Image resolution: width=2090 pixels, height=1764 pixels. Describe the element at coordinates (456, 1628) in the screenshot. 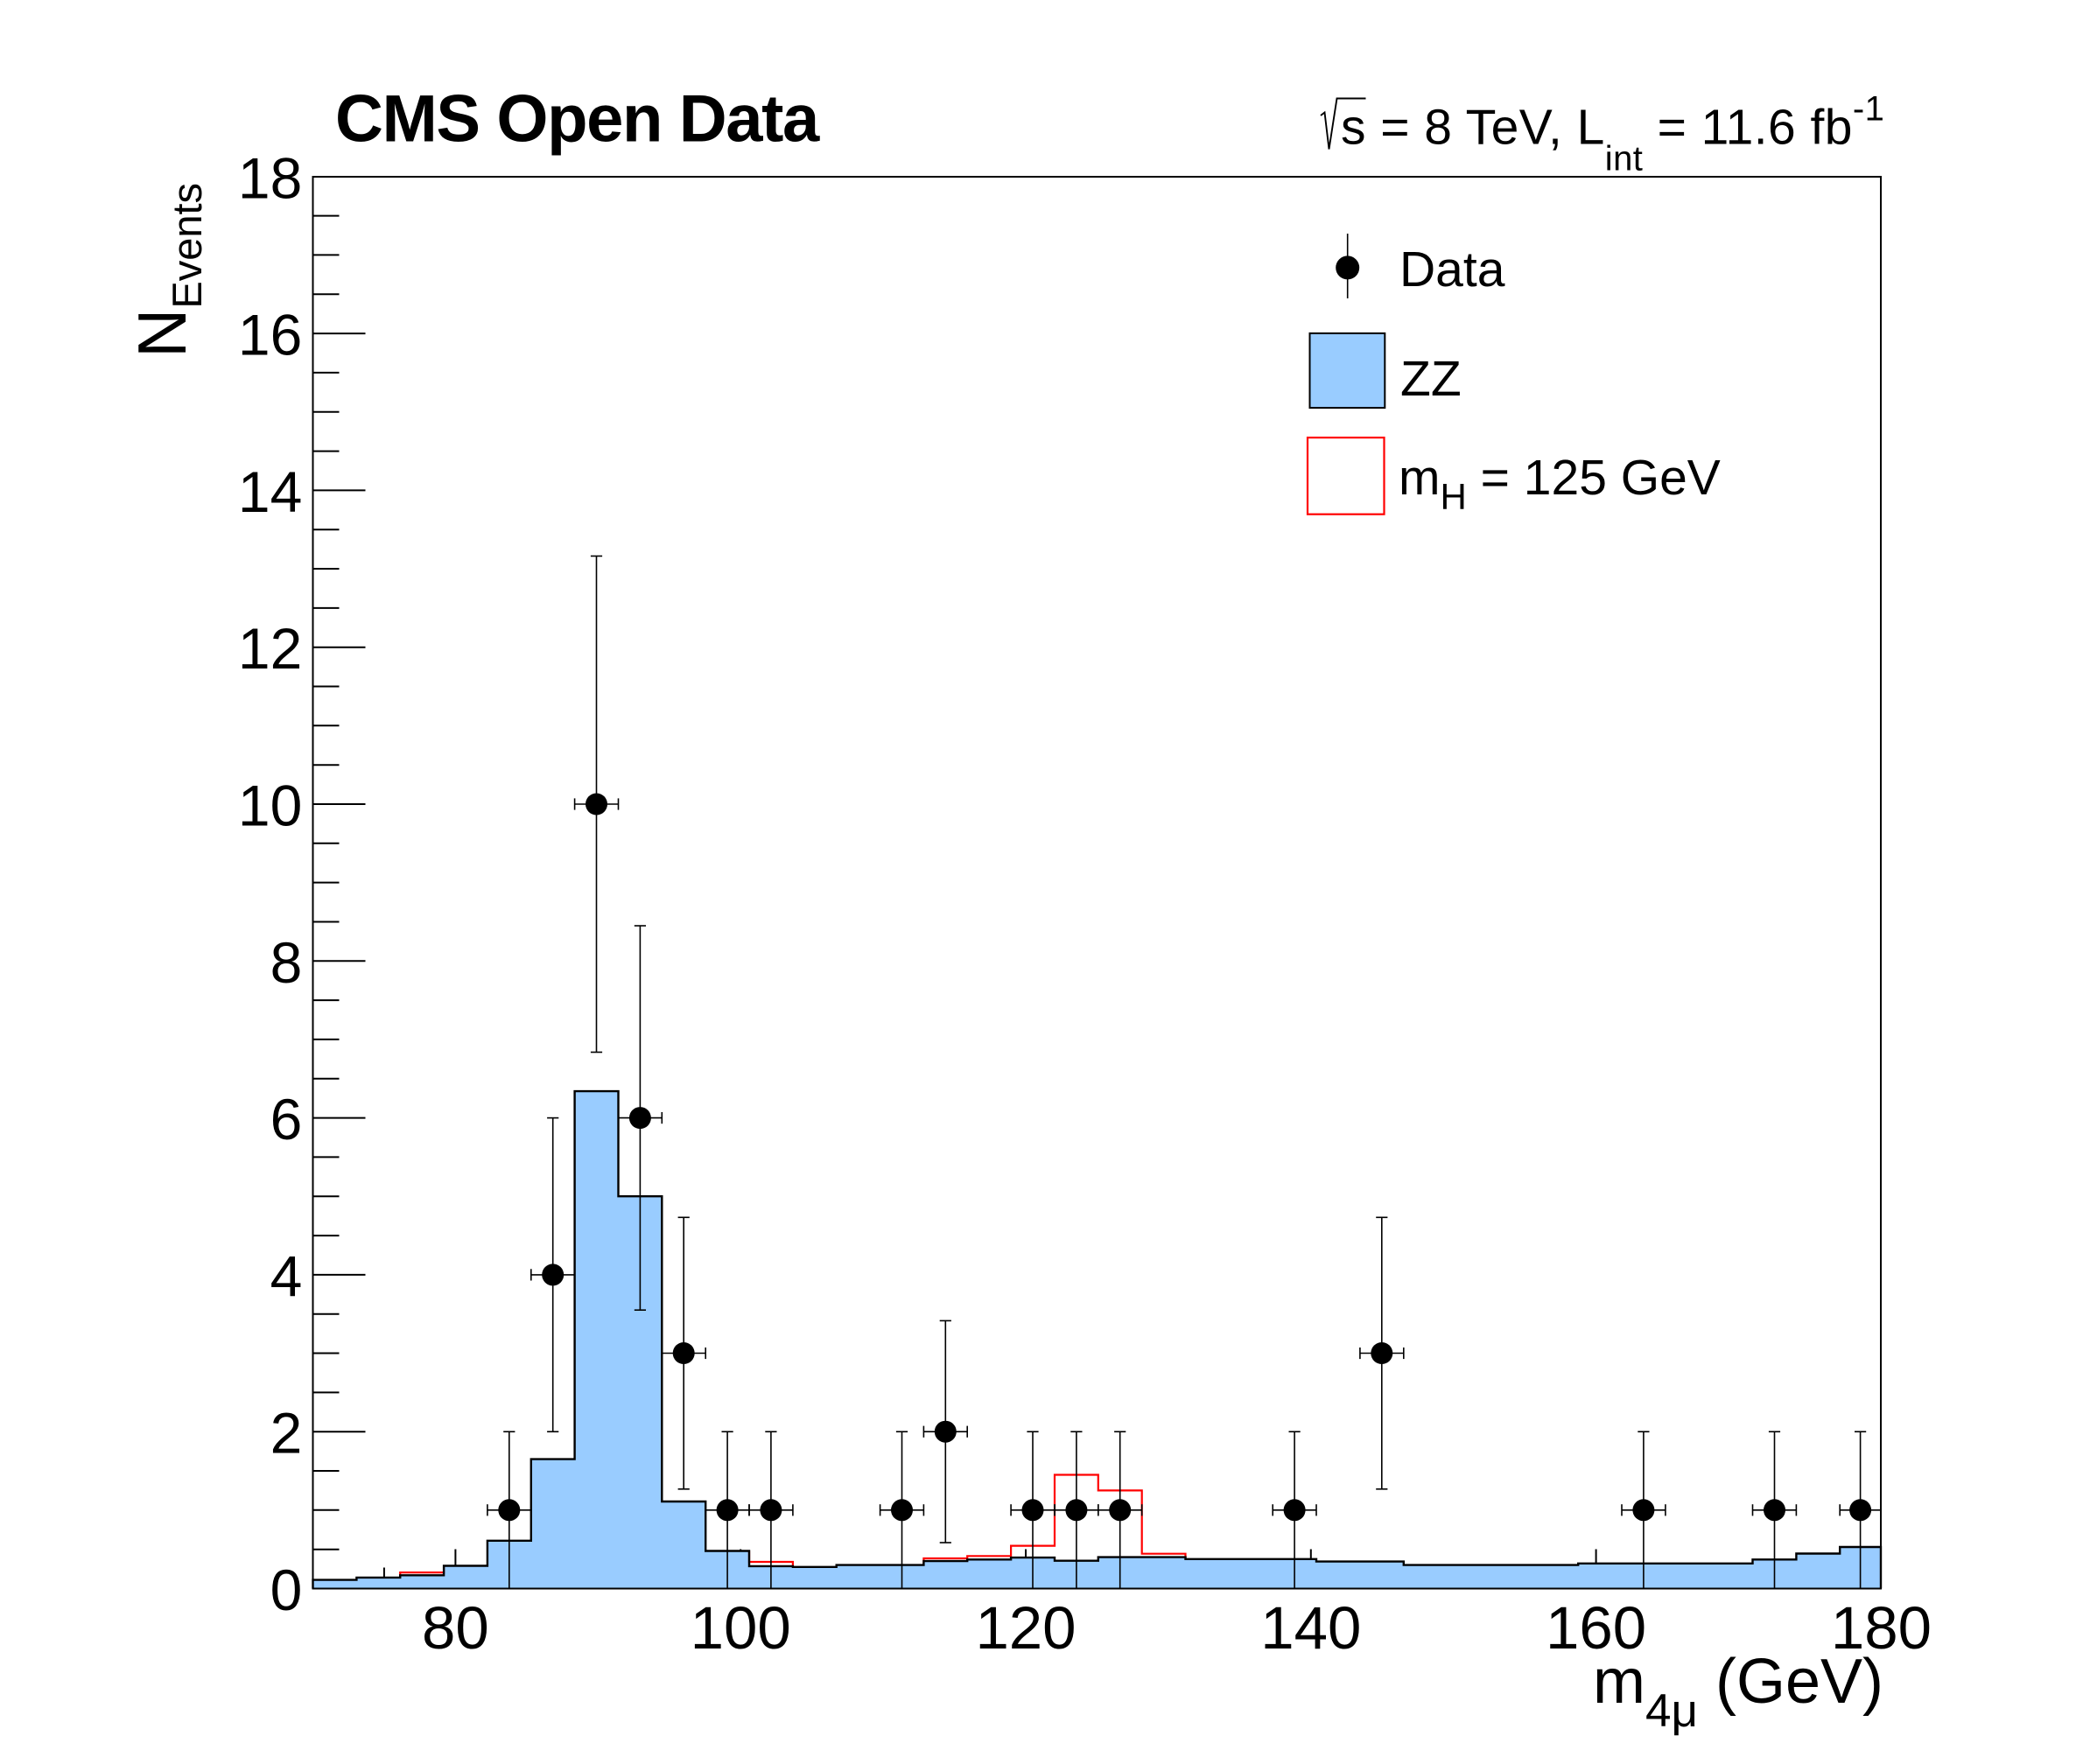

I see `svg-text: 80` at that location.